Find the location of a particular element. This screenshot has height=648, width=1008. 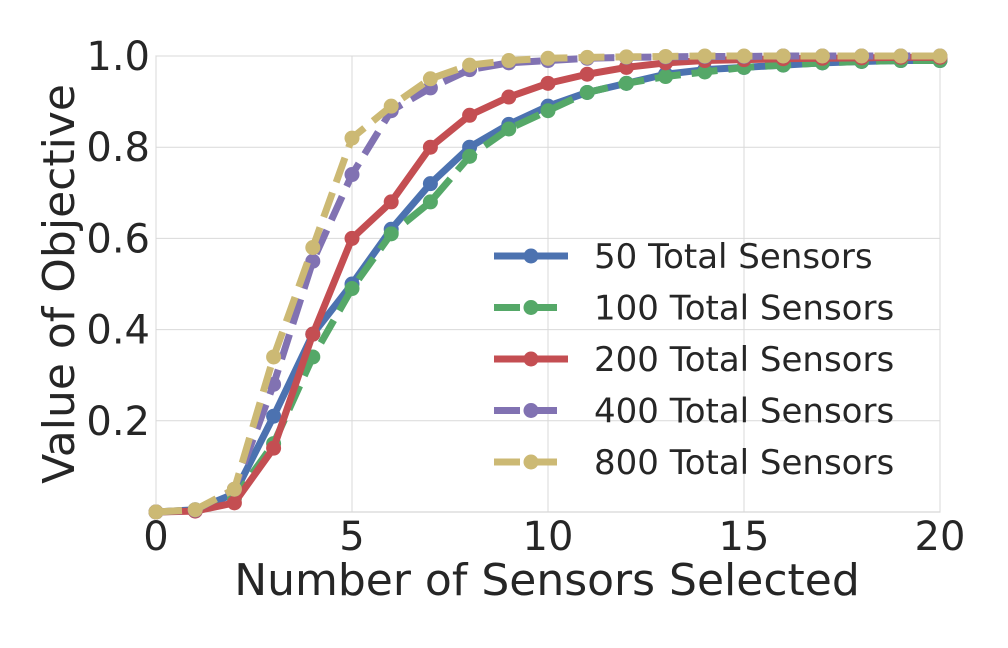

x-tick-label: 15 is located at coordinates (744, 537).